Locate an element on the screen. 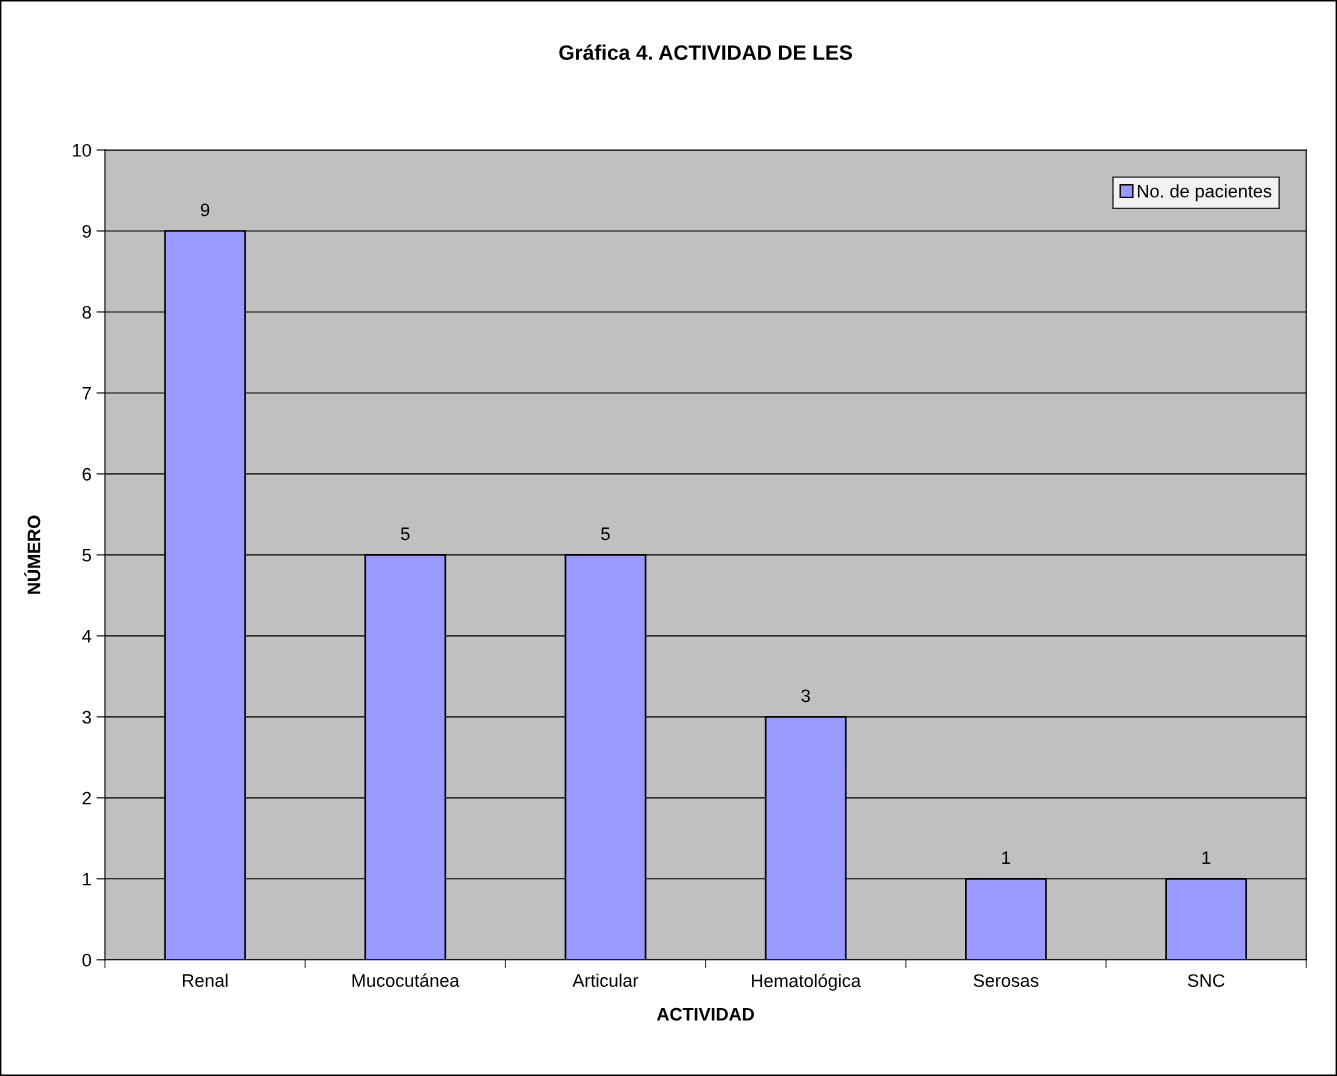 The width and height of the screenshot is (1337, 1076). y-tick-label: 9 is located at coordinates (86, 231).